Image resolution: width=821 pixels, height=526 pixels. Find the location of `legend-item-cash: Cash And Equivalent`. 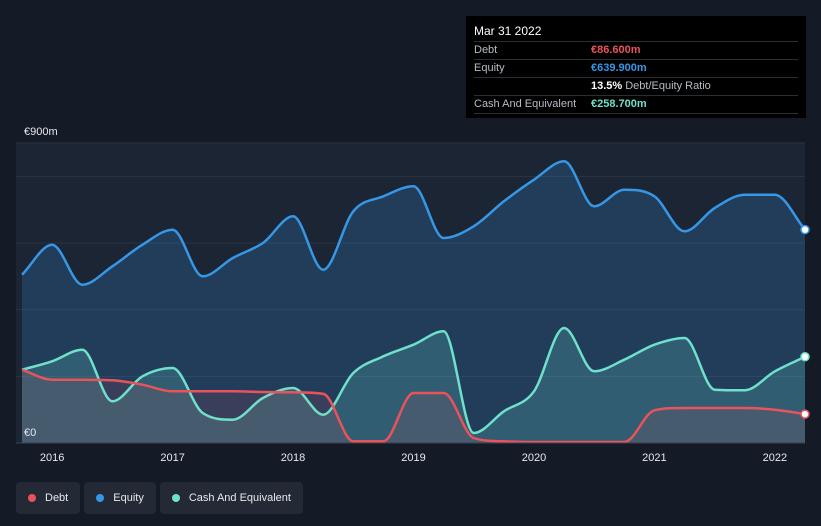

legend-item-cash: Cash And Equivalent is located at coordinates (231, 498).